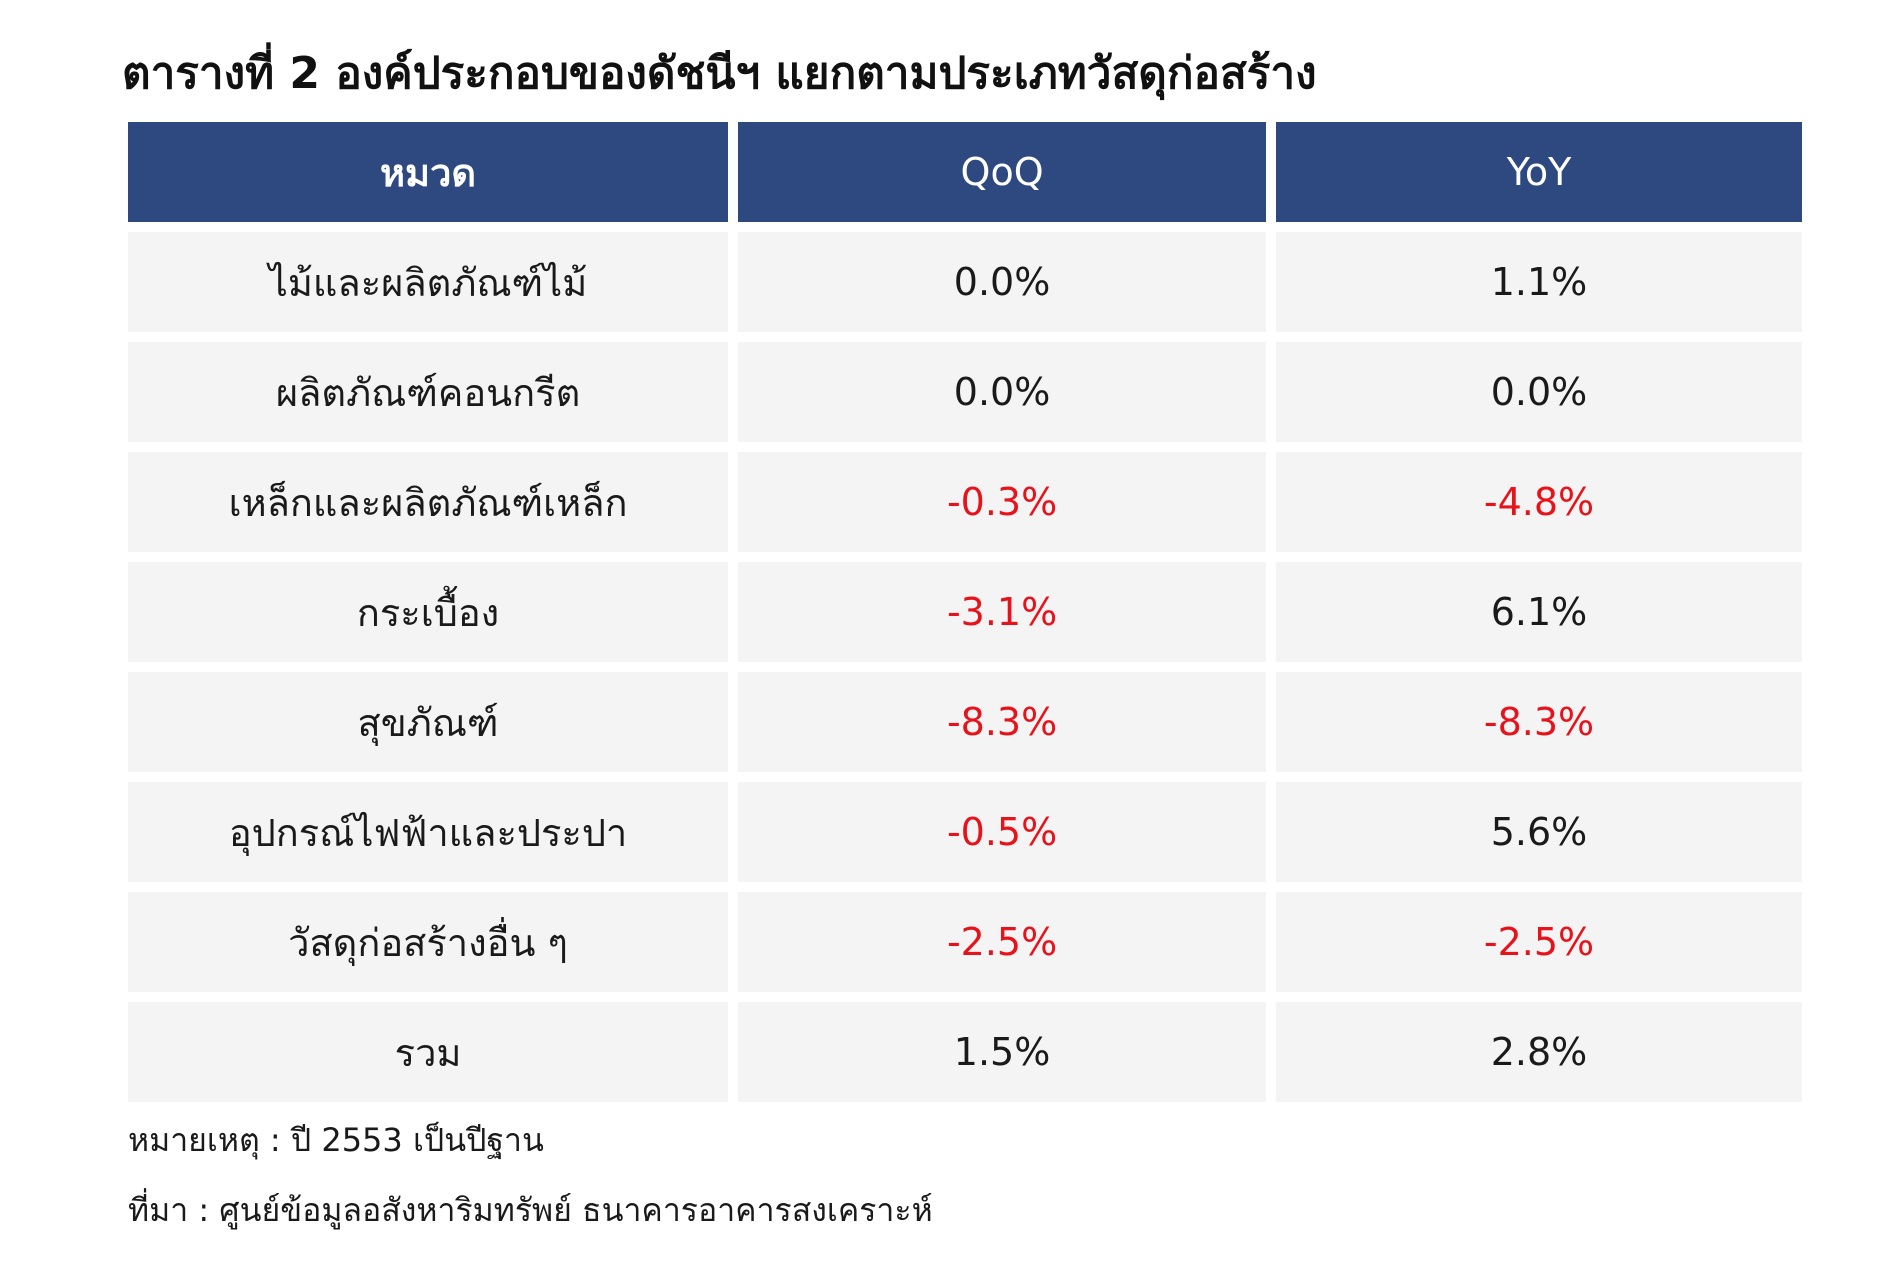 The height and width of the screenshot is (1284, 1893). I want to click on table-row: ผลิตภัณฑ์คอนกรีต 0.0% 0.0%, so click(965, 392).